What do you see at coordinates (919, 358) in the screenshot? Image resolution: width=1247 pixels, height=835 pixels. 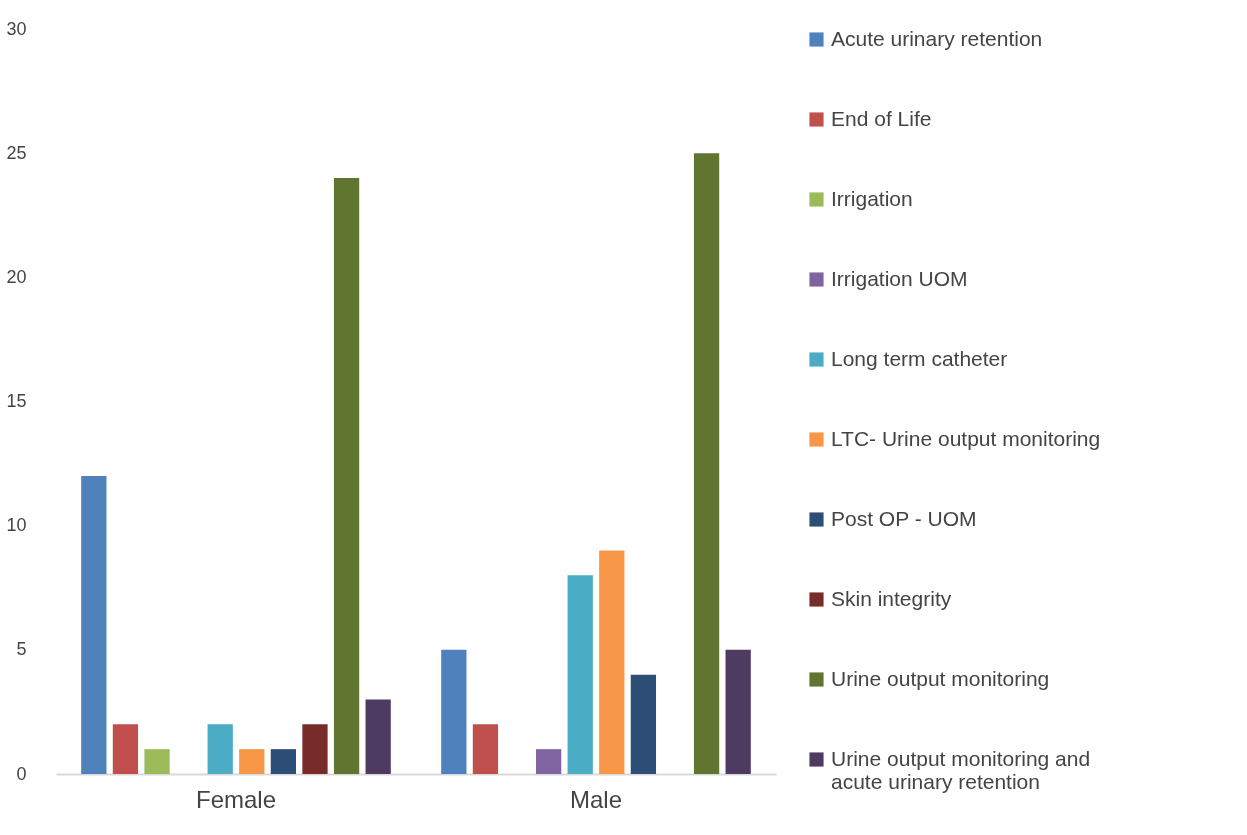 I see `legend-label: Long term catheter` at bounding box center [919, 358].